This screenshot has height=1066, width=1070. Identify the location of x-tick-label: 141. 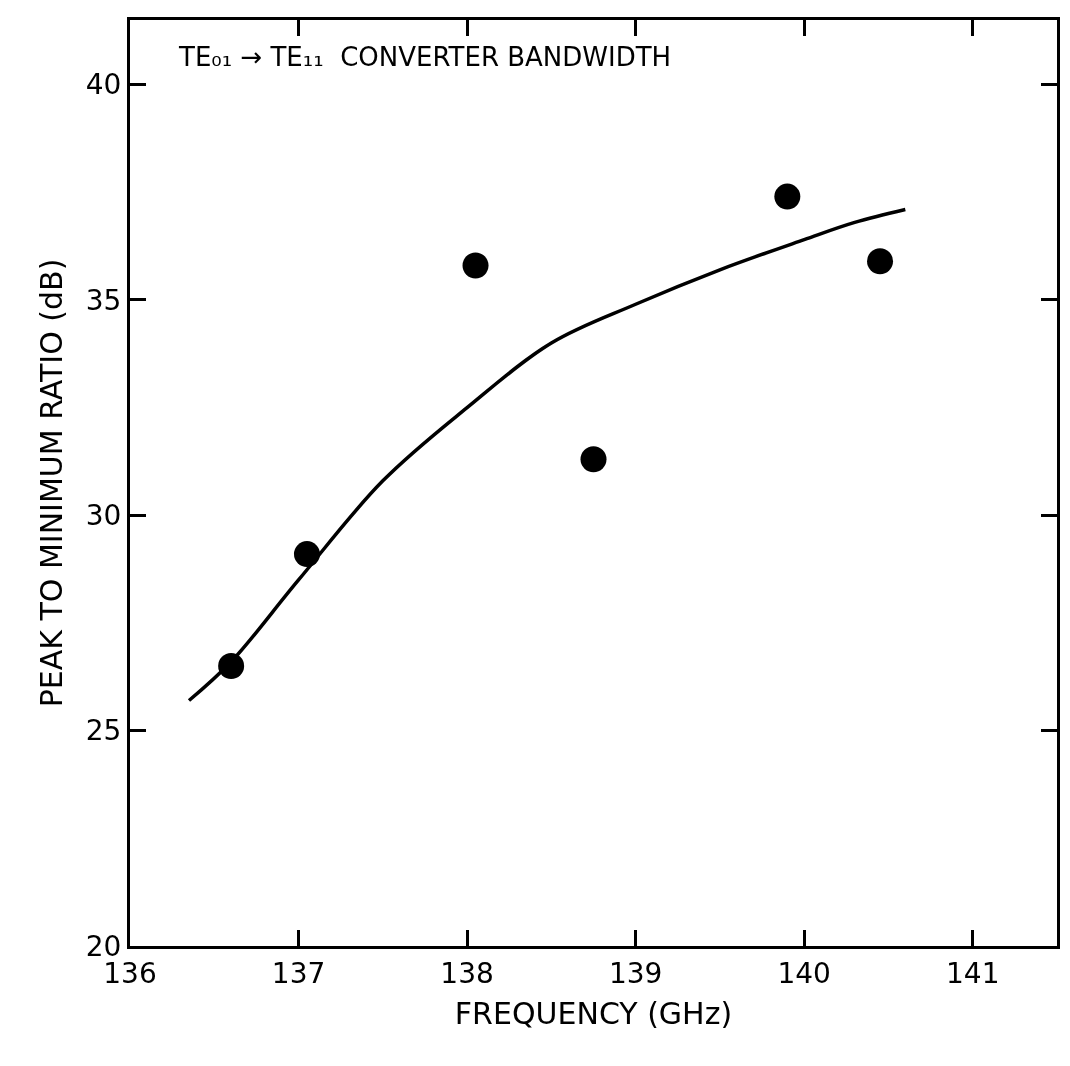
(973, 973).